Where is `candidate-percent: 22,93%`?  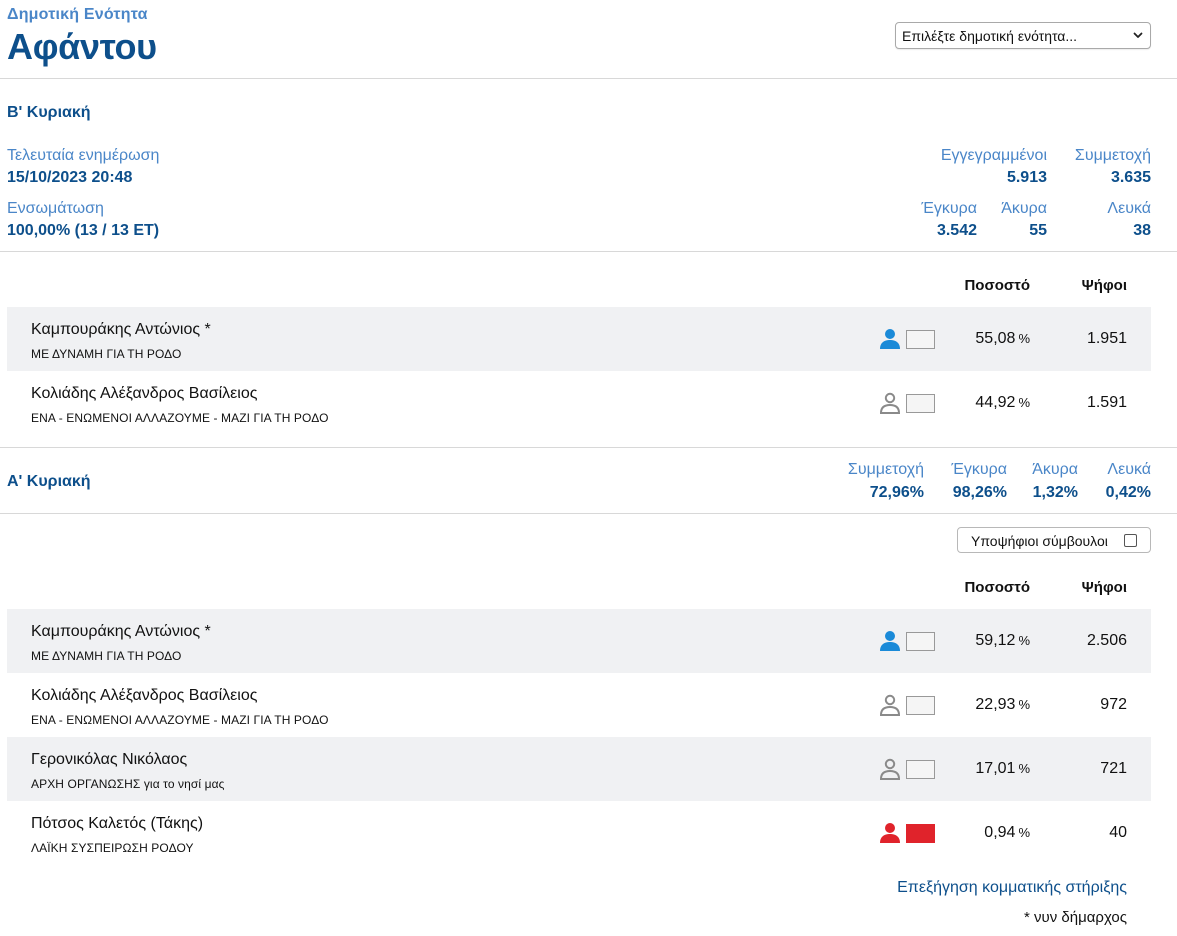 candidate-percent: 22,93% is located at coordinates (1002, 704).